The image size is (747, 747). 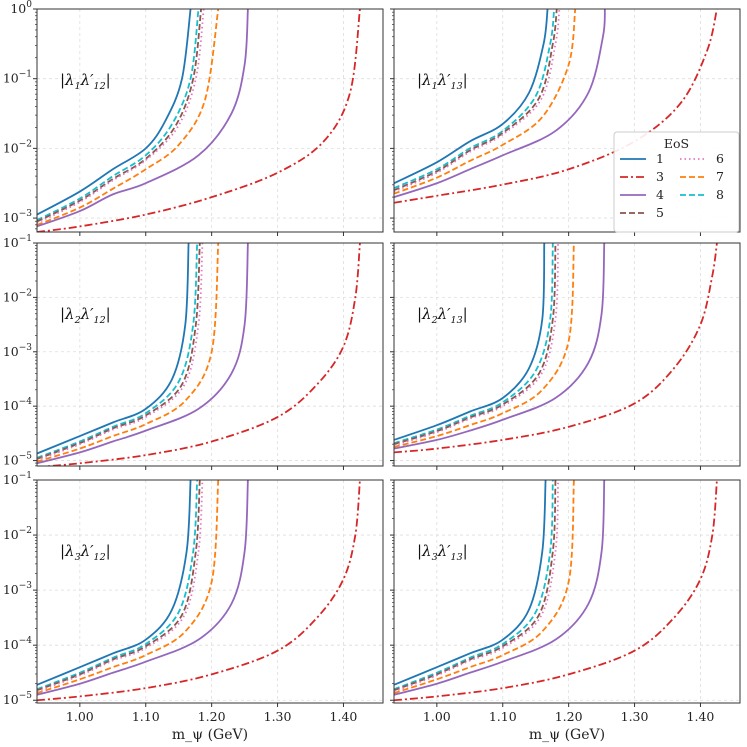 I want to click on legend-label-eos-5: 5, so click(x=660, y=212).